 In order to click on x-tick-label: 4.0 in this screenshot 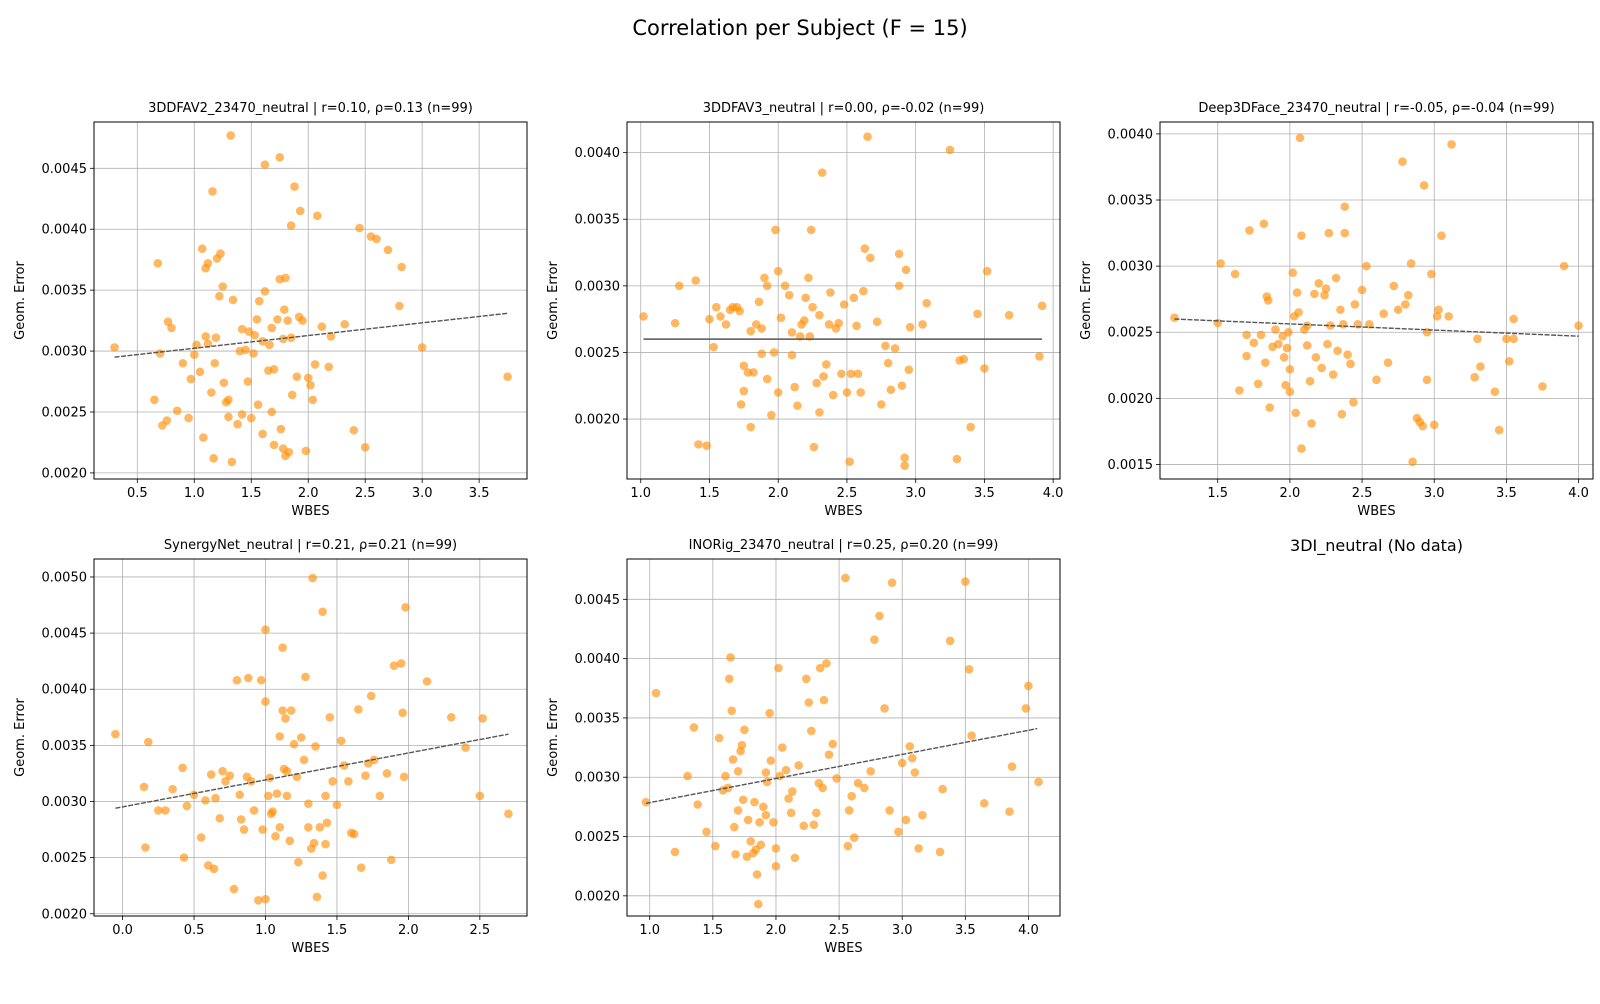, I will do `click(1053, 493)`.